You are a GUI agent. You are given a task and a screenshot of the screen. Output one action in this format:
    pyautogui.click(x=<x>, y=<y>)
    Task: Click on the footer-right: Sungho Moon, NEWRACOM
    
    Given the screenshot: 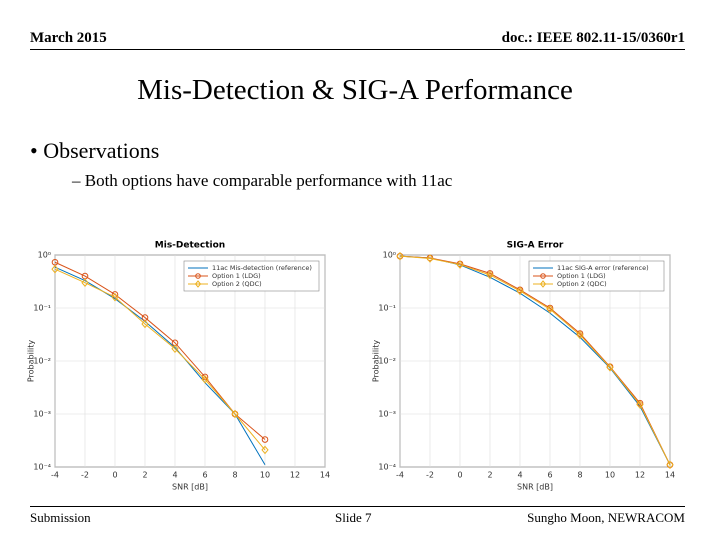 What is the action you would take?
    pyautogui.click(x=606, y=517)
    